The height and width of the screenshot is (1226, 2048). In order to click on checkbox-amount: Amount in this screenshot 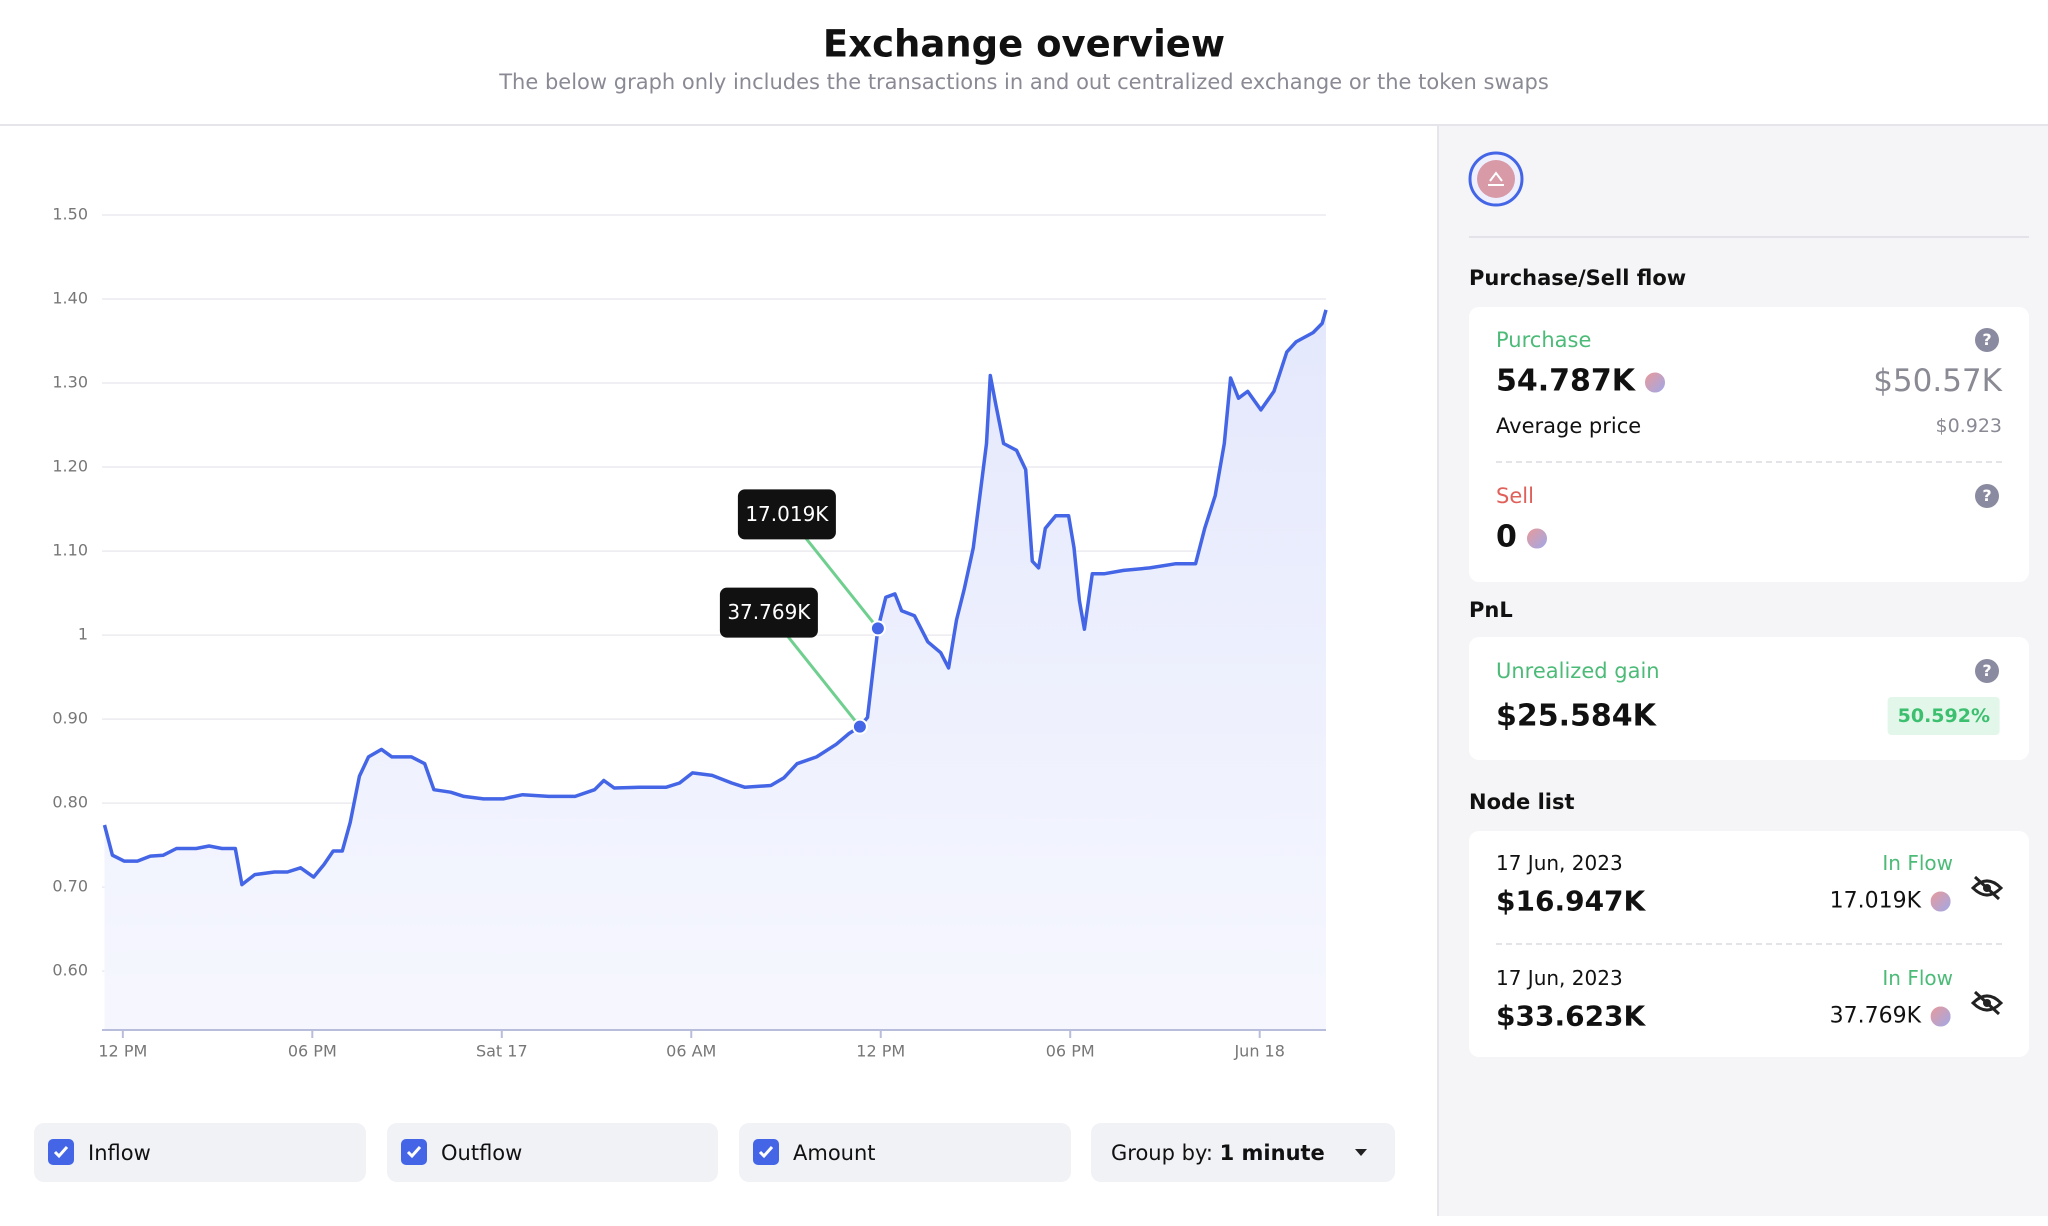, I will do `click(905, 1152)`.